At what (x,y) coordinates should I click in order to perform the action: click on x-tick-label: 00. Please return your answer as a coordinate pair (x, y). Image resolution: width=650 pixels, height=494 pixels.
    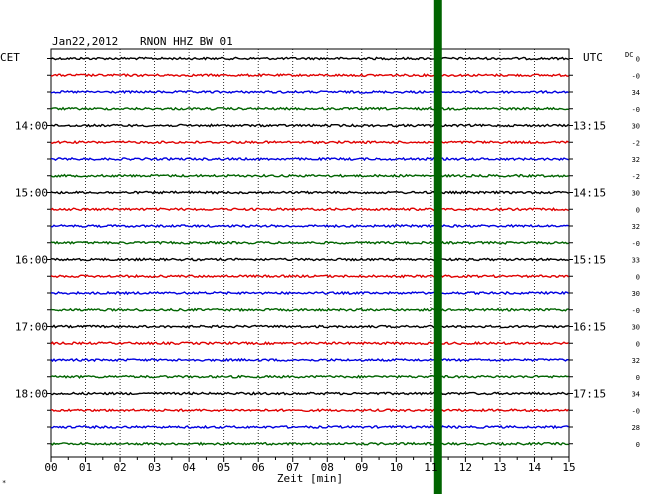
    Looking at the image, I should click on (50, 467).